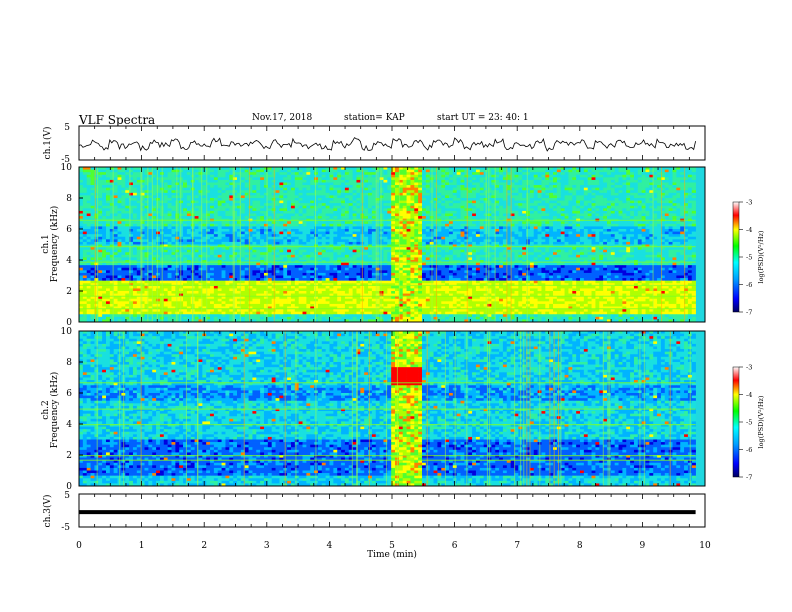 This screenshot has width=792, height=612. What do you see at coordinates (67, 496) in the screenshot?
I see `ch3-ytick-top: 5` at bounding box center [67, 496].